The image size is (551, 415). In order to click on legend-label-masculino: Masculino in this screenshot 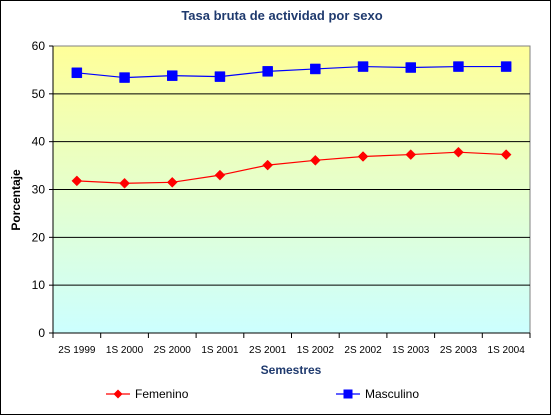, I will do `click(392, 394)`.